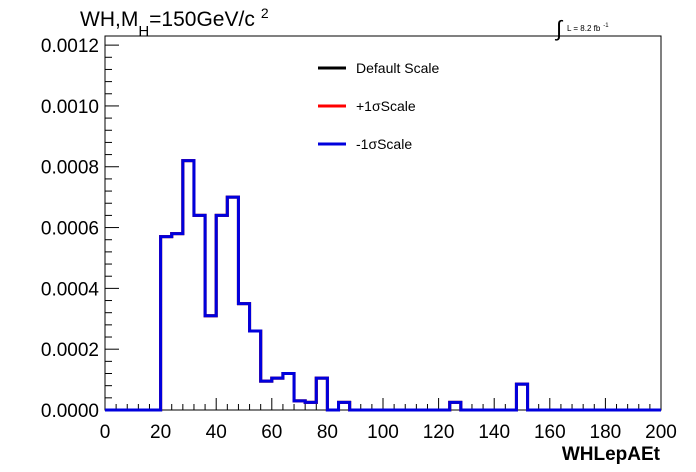 The height and width of the screenshot is (472, 696). What do you see at coordinates (559, 28) in the screenshot?
I see `integral-symbol: ∫` at bounding box center [559, 28].